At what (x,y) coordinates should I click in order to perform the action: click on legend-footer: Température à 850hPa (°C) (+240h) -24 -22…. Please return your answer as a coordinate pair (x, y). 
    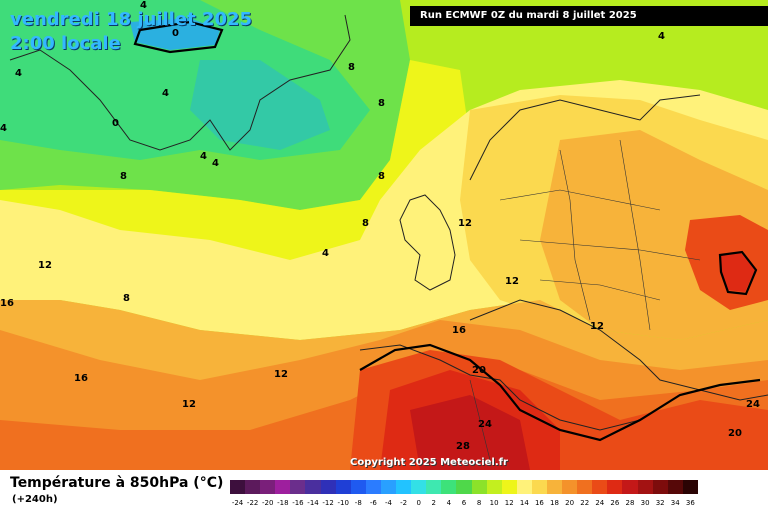
    Looking at the image, I should click on (384, 491).